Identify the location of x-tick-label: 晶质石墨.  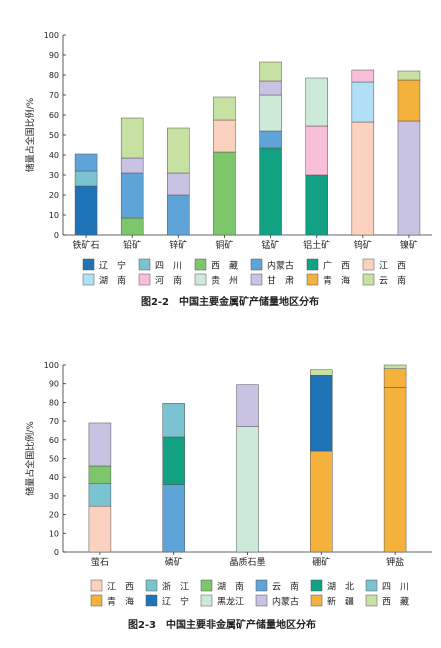
(247, 562).